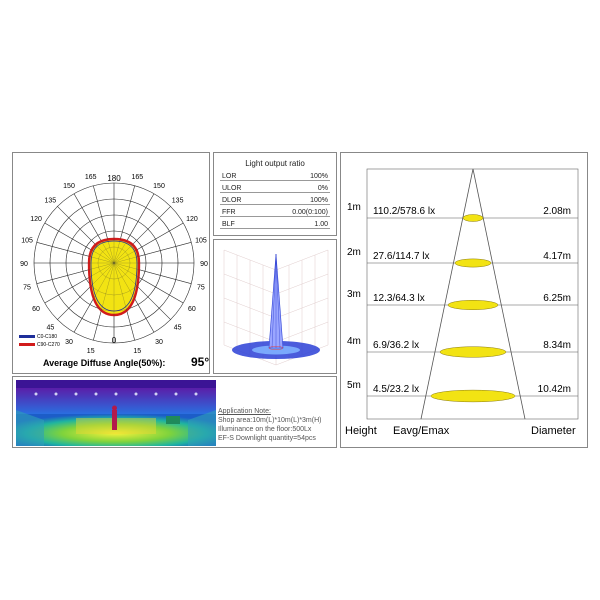 This screenshot has width=600, height=600. What do you see at coordinates (354, 294) in the screenshot?
I see `cone-height: 3m` at bounding box center [354, 294].